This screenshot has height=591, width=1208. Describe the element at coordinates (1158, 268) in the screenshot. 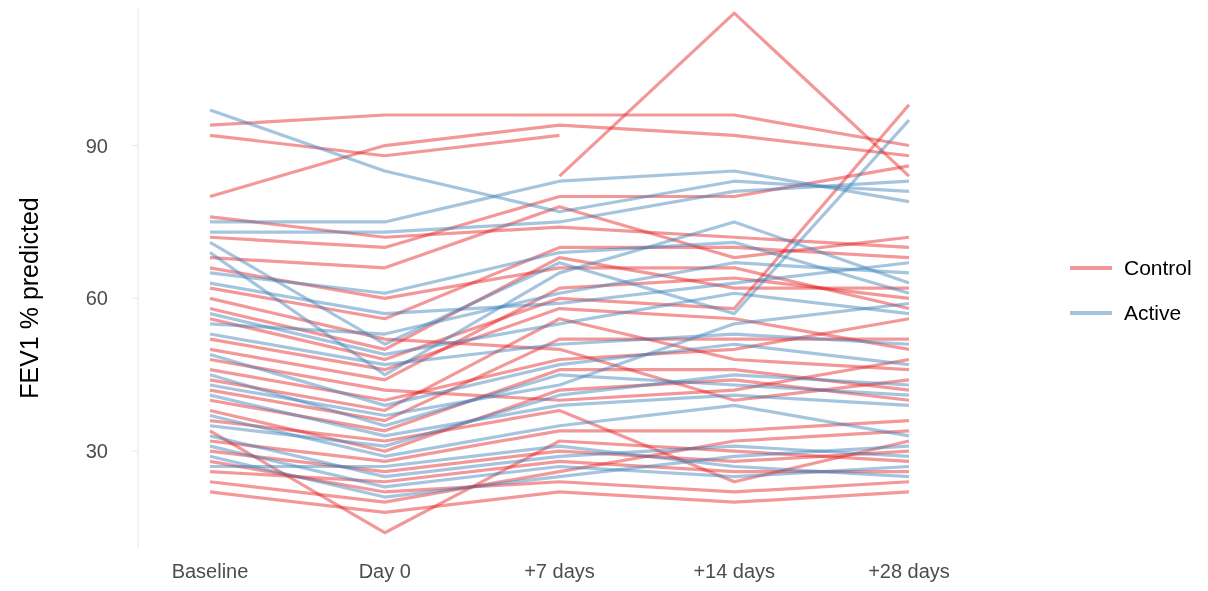

I see `legend-label: Control` at that location.